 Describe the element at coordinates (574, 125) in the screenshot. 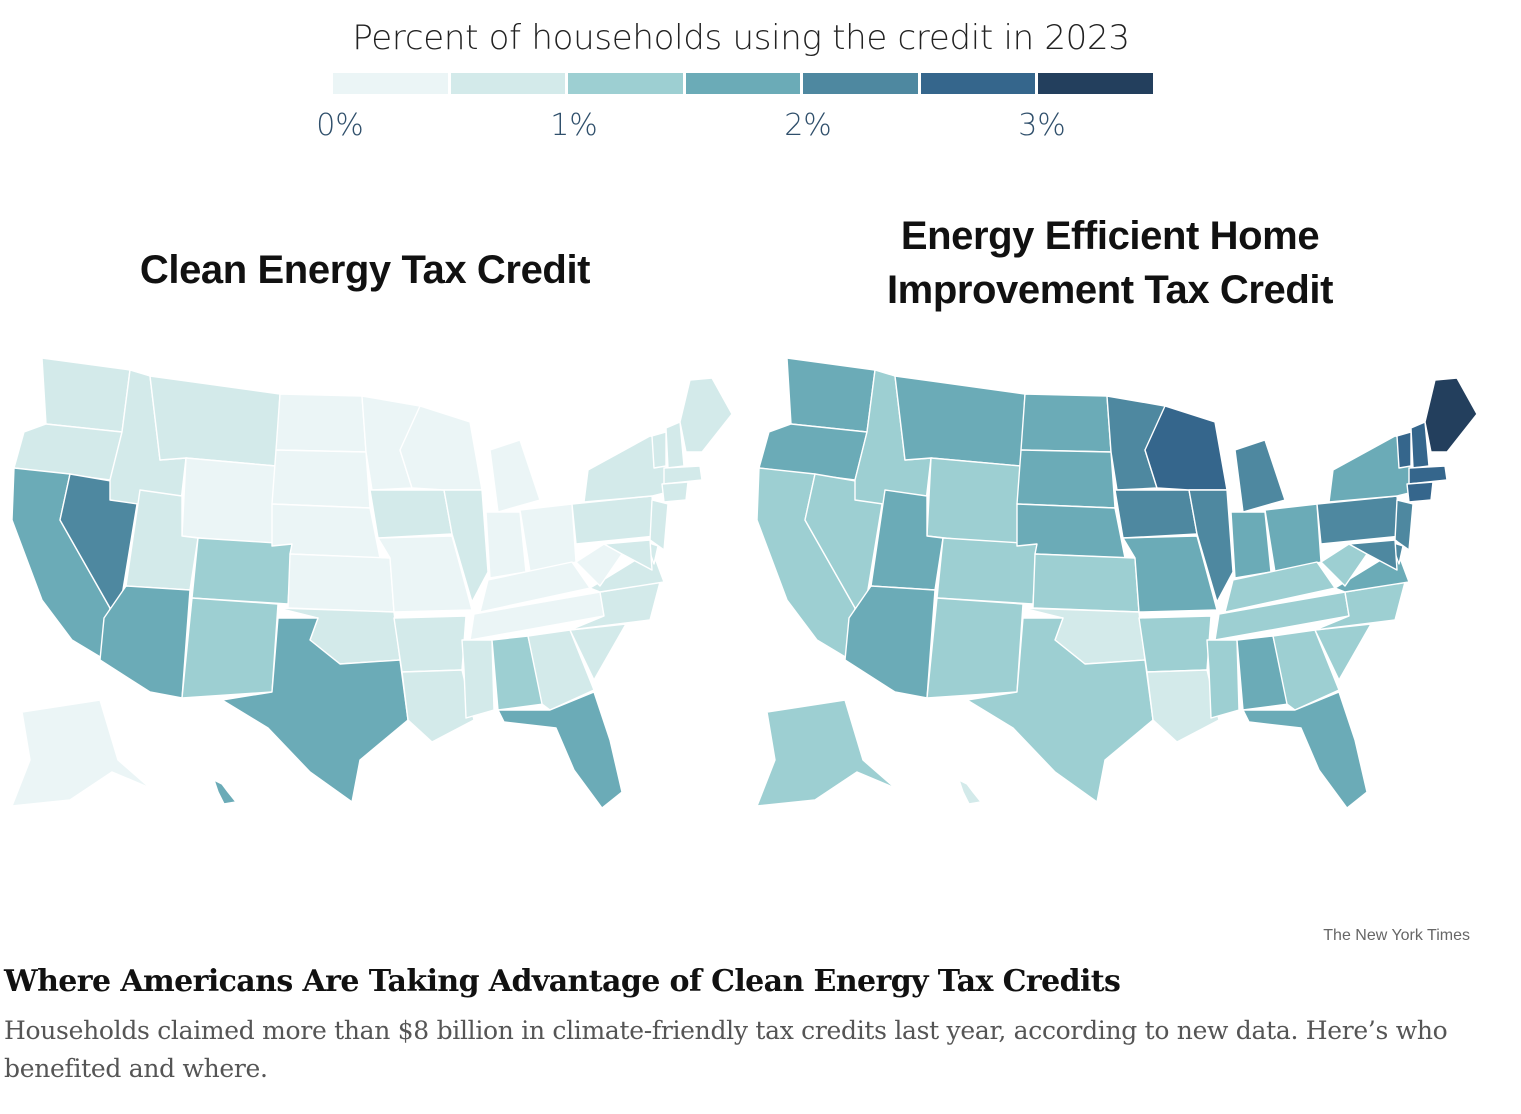

I see `legend-tick-label: 1%` at that location.